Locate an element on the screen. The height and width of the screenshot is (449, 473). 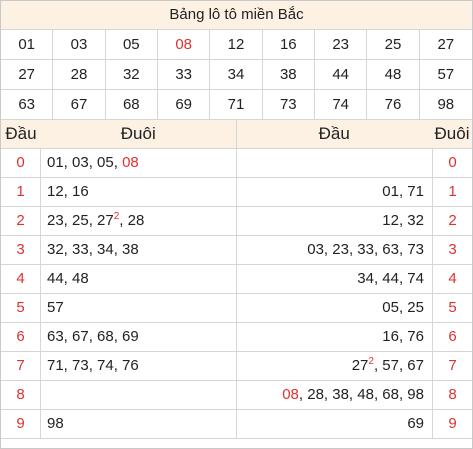
loto-number: 33 is located at coordinates (184, 75).